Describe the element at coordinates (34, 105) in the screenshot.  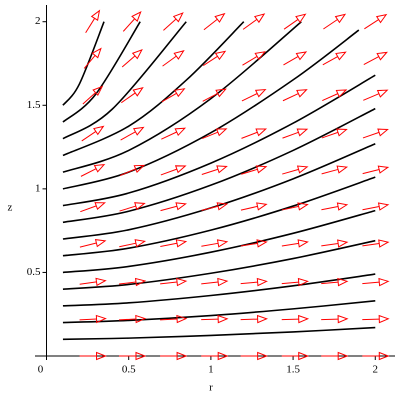
I see `y-tick-label: 1.5` at that location.